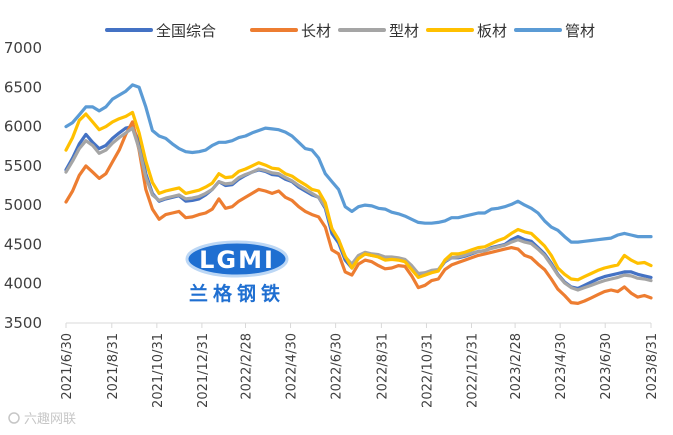  I want to click on lgmi-logo: LGMI 兰格钢铁, so click(237, 272).